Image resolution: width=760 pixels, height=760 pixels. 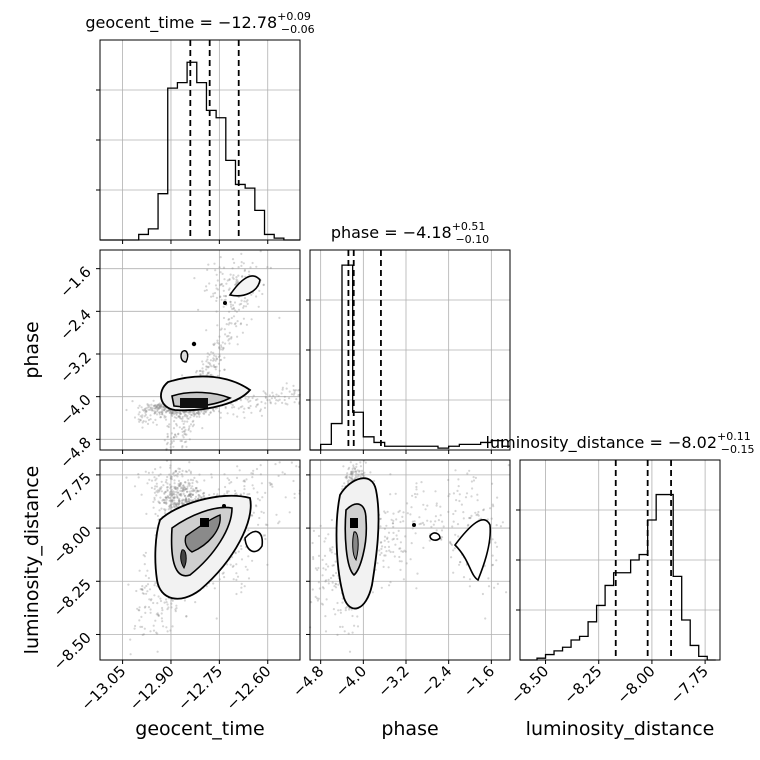 I want to click on y-tick-label: −8.00, so click(x=72, y=544).